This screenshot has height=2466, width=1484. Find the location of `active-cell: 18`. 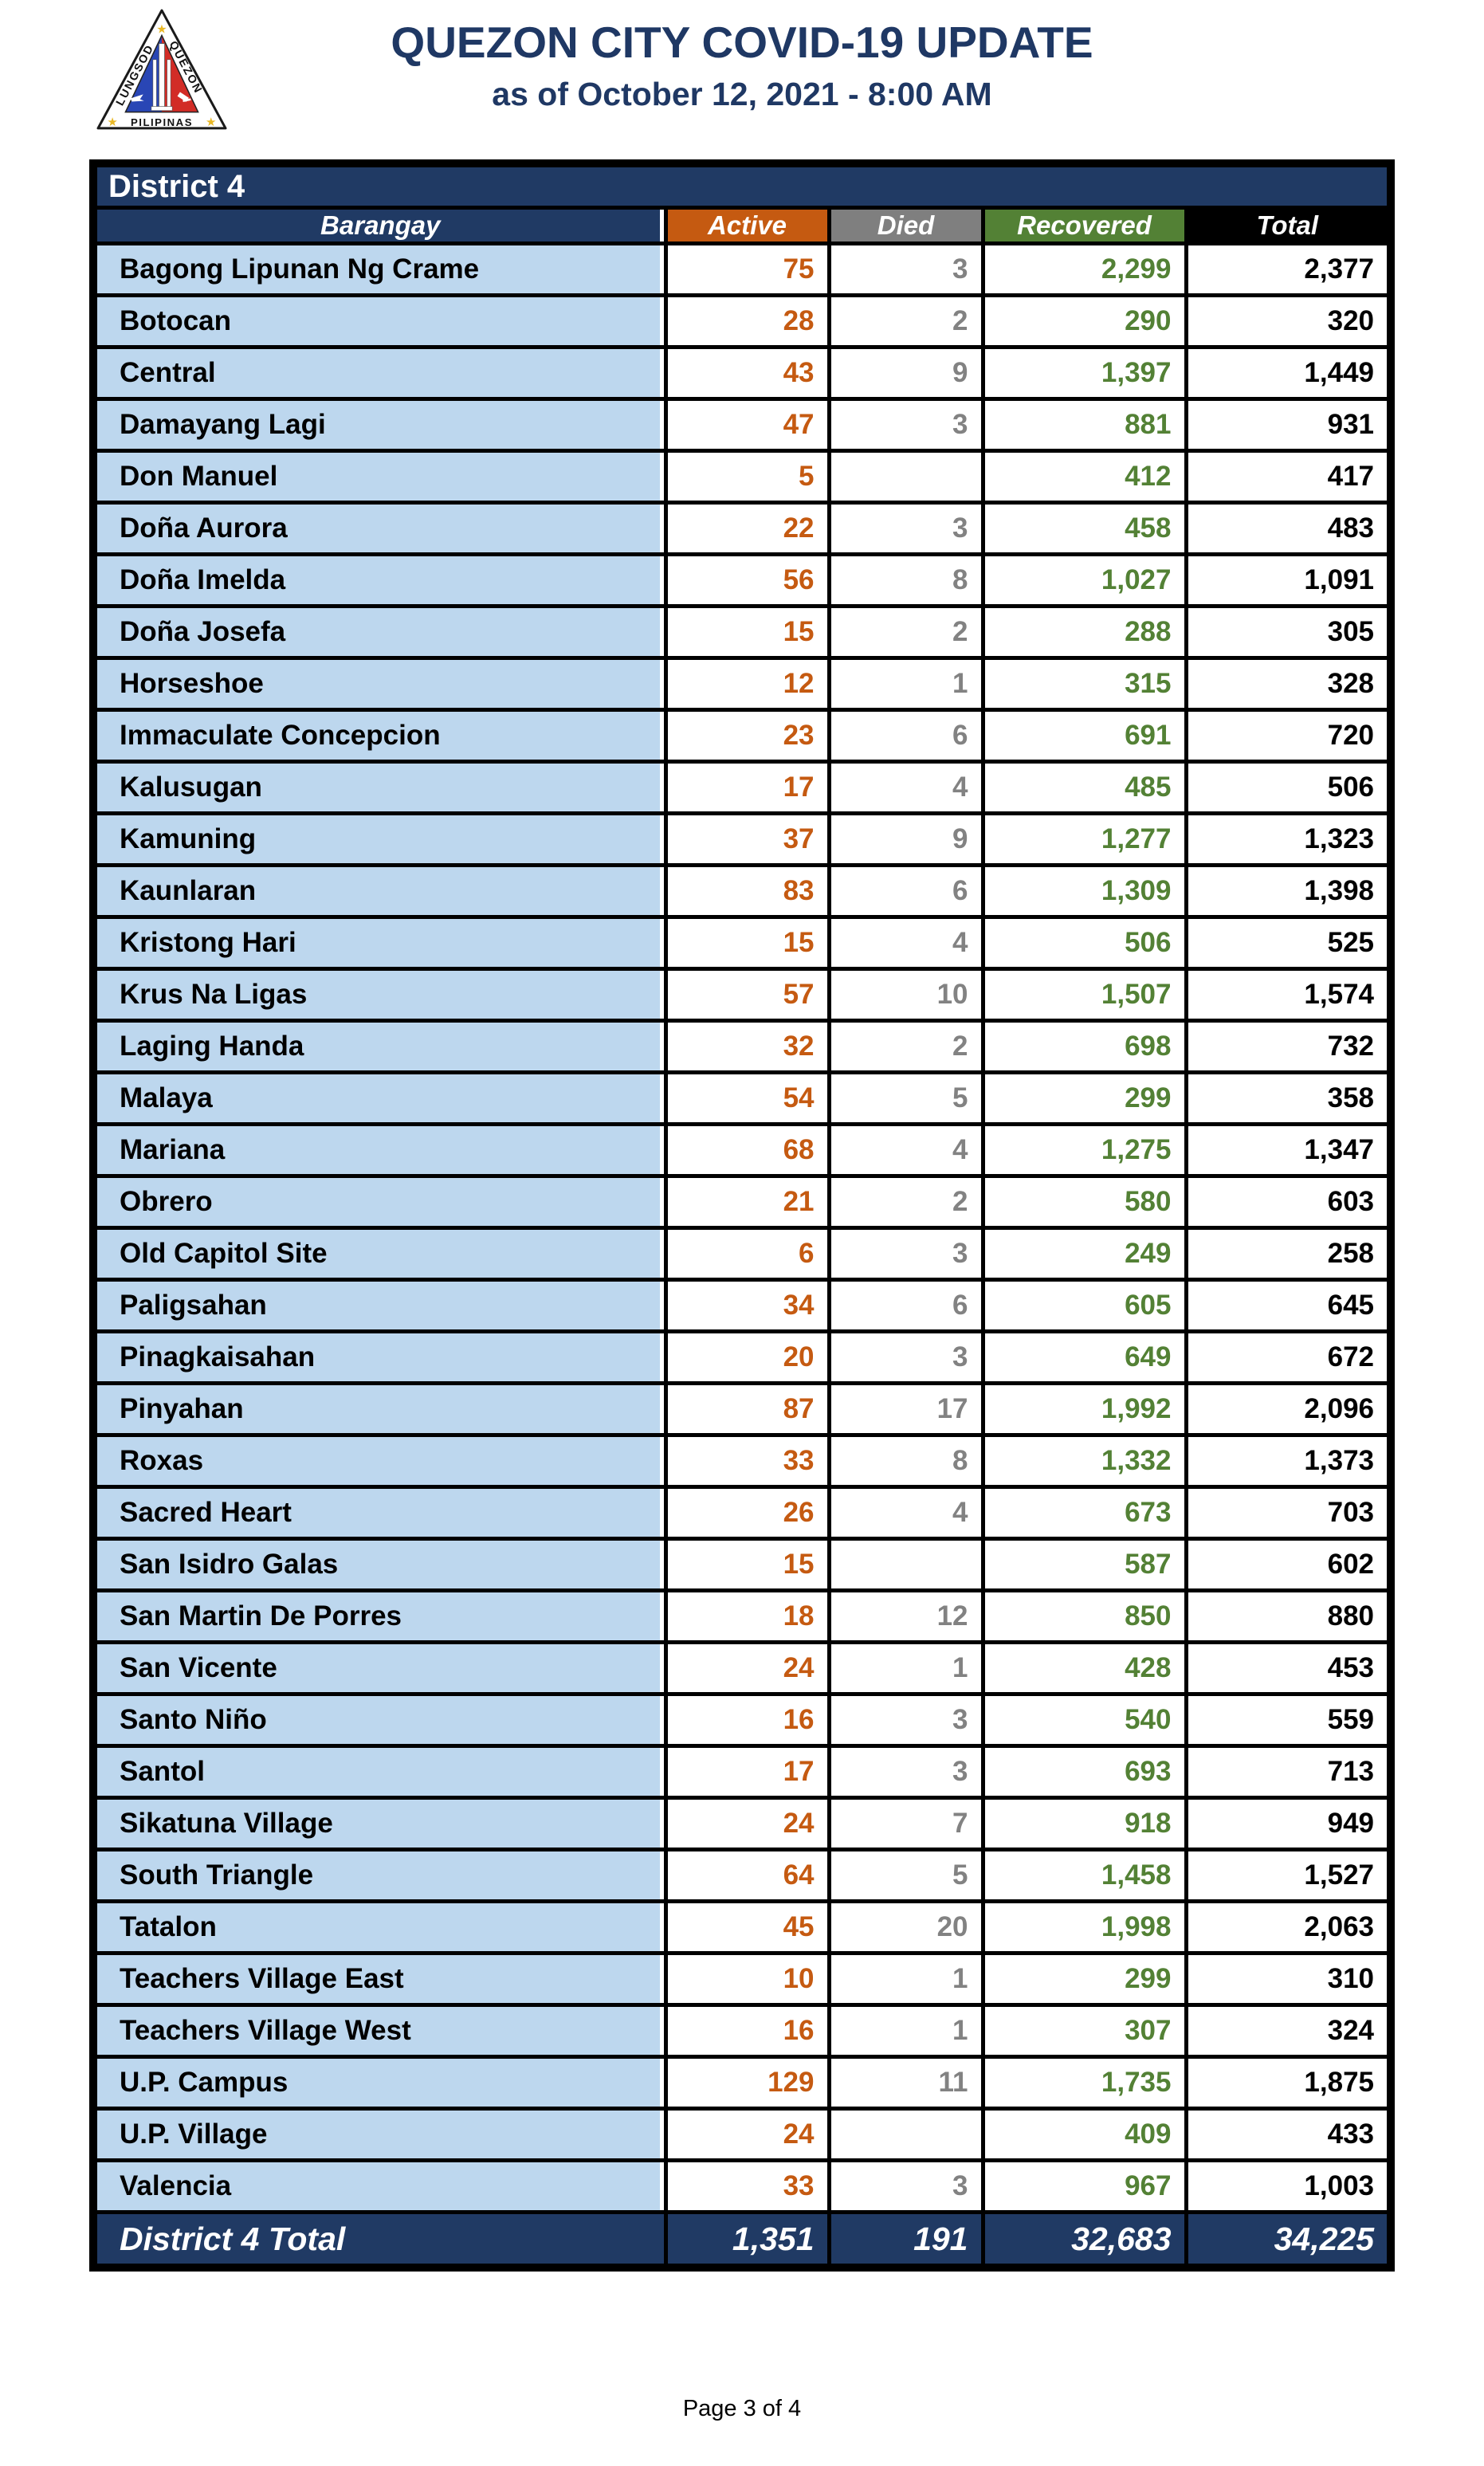

active-cell: 18 is located at coordinates (747, 1616).